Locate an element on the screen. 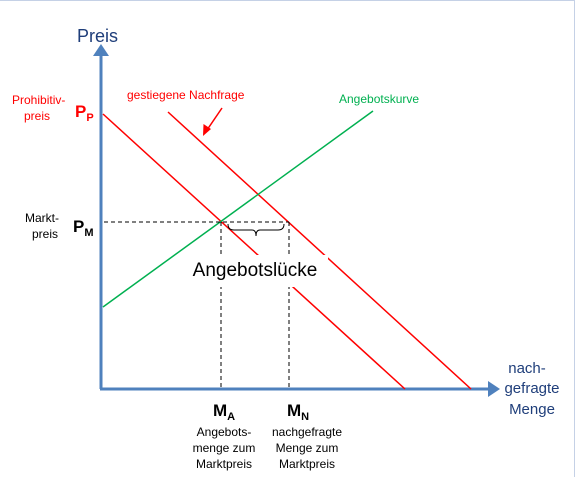 The height and width of the screenshot is (482, 575). mn-desc-line2: Menge zum is located at coordinates (307, 448).